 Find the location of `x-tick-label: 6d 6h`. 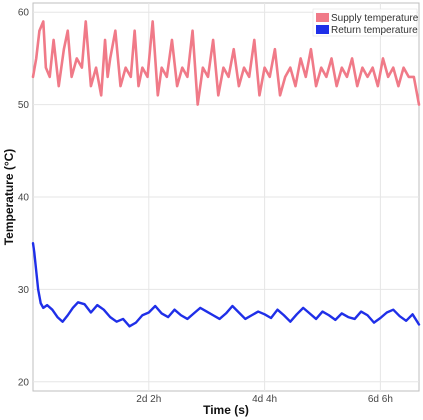

x-tick-label: 6d 6h is located at coordinates (380, 399).